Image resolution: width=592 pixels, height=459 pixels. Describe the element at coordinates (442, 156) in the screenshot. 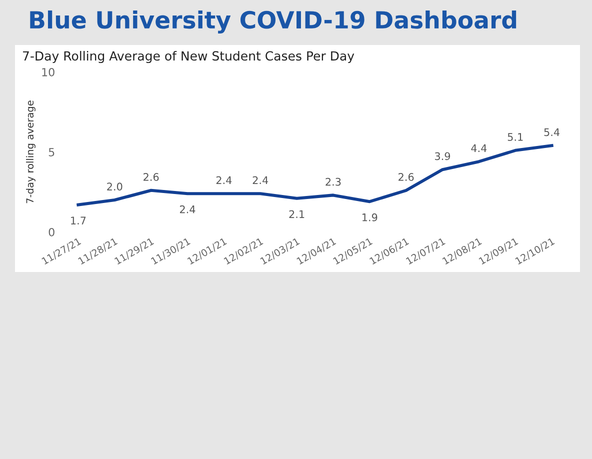

I see `data-label: 3.9` at that location.